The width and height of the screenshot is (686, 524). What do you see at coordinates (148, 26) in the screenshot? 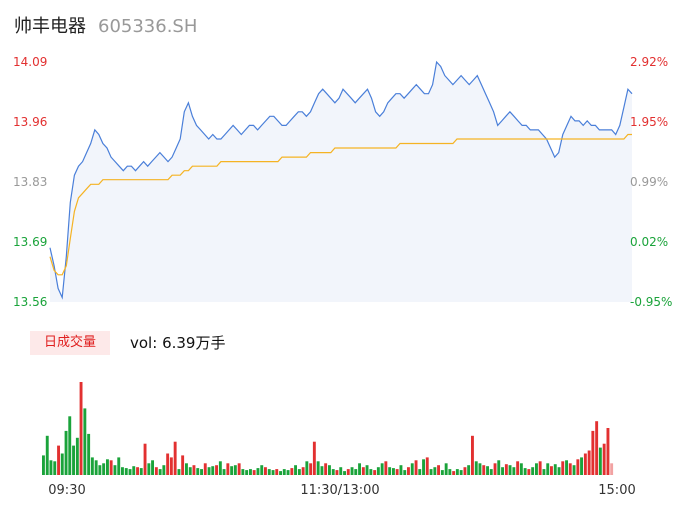
I see `stock-code: 605336.SH` at bounding box center [148, 26].